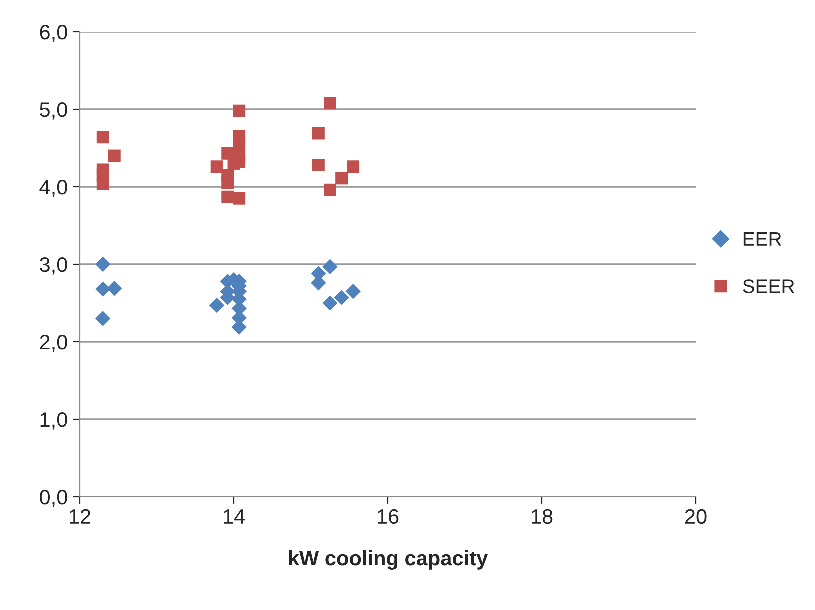 The image size is (815, 610). What do you see at coordinates (234, 517) in the screenshot?
I see `x-tick-label: 14` at bounding box center [234, 517].